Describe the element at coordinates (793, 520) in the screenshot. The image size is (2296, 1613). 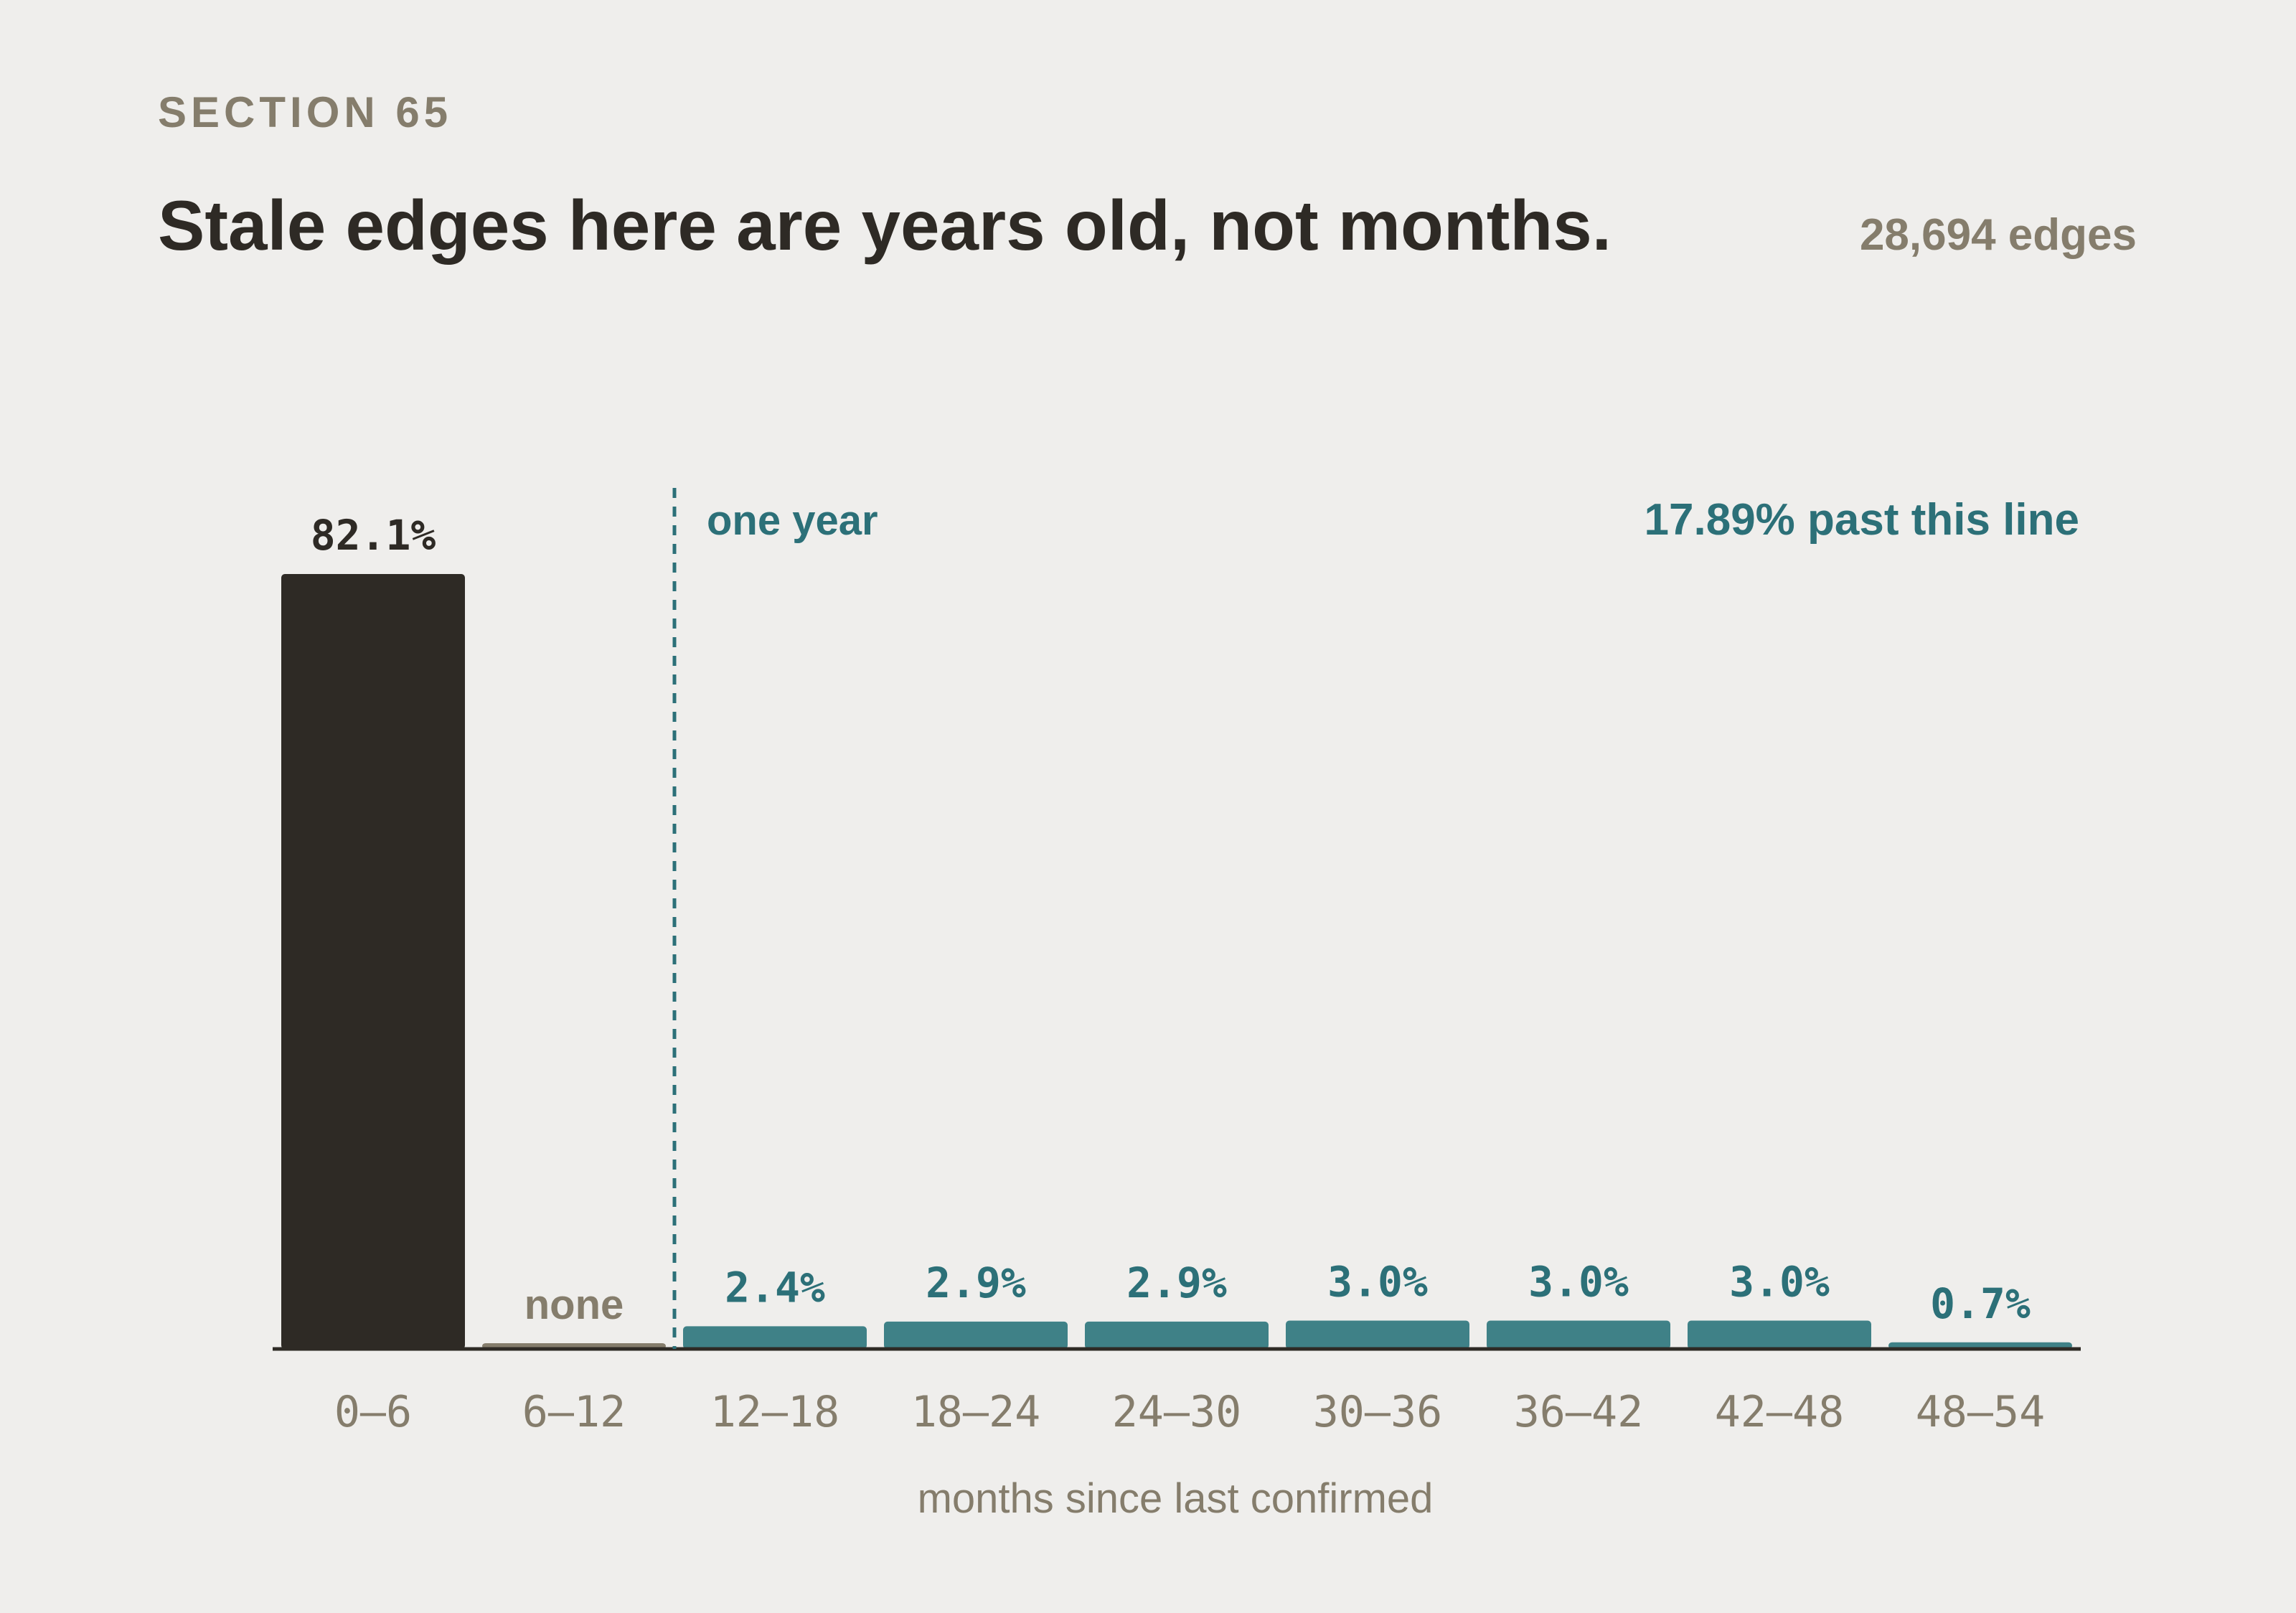
I see `reference-line-label: one year` at that location.